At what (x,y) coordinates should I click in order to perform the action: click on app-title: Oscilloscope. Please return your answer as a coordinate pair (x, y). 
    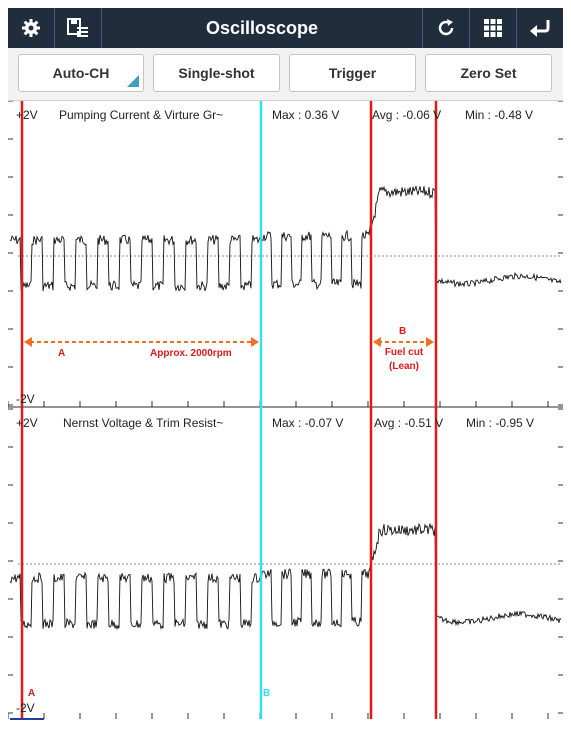
    Looking at the image, I should click on (262, 27).